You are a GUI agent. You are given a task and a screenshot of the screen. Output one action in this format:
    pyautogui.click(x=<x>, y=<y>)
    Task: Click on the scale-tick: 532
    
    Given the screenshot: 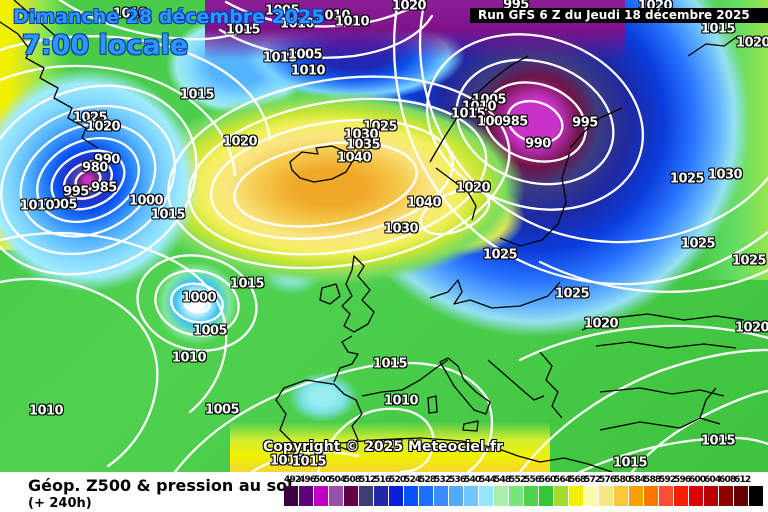 What is the action you would take?
    pyautogui.click(x=442, y=480)
    